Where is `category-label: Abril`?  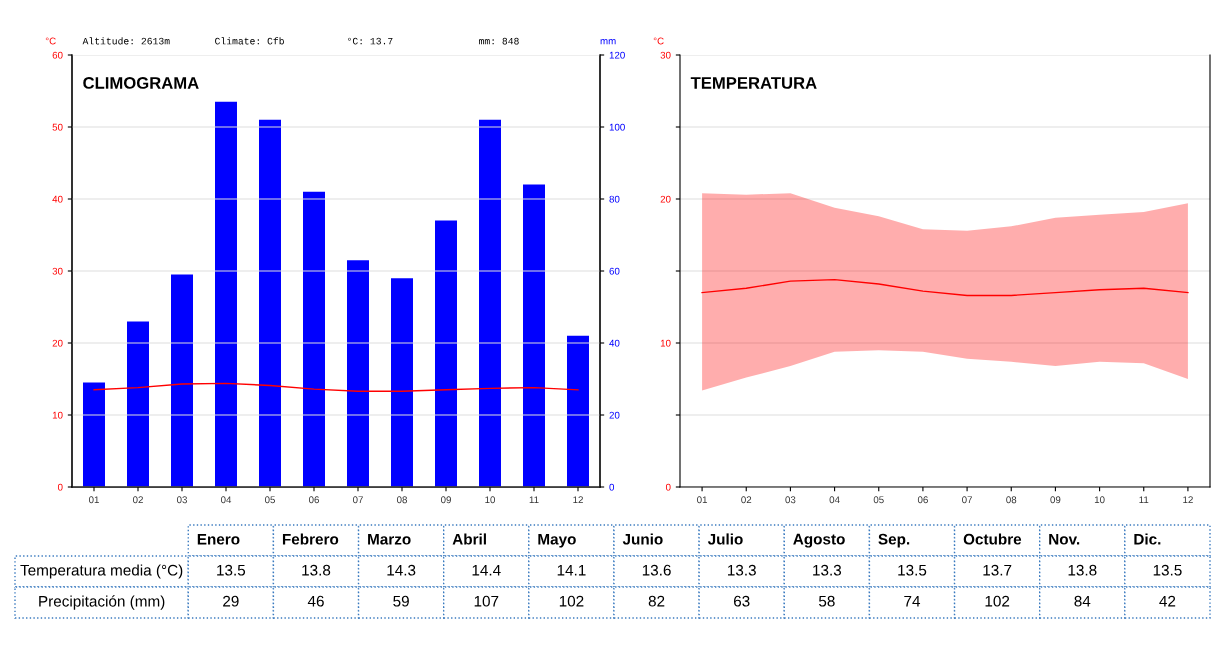
category-label: Abril is located at coordinates (469, 539).